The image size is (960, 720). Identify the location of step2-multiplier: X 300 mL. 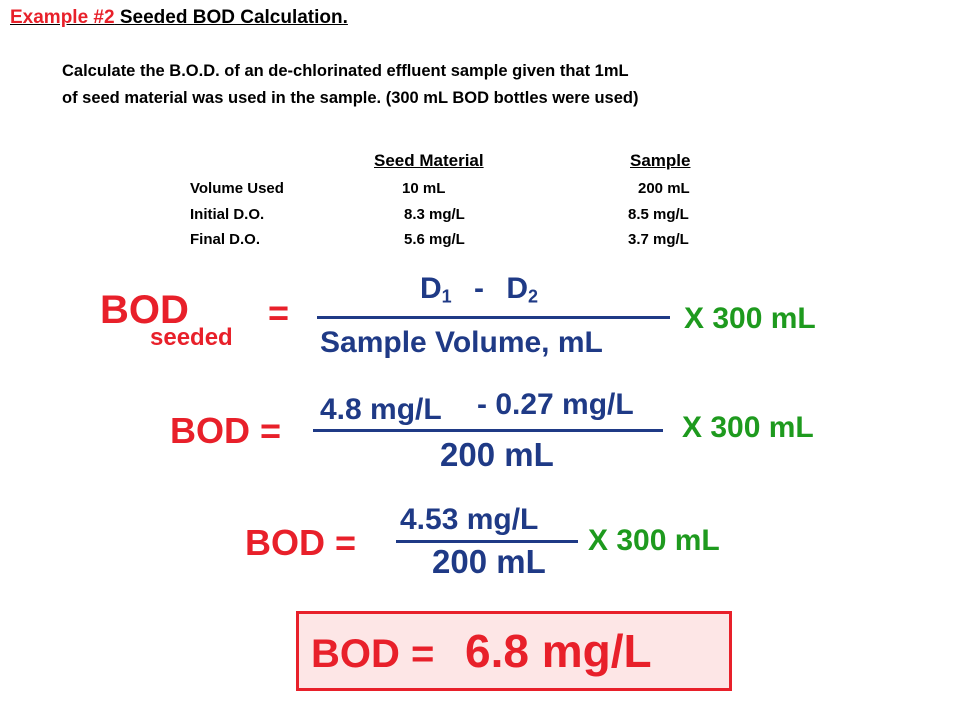
(654, 540).